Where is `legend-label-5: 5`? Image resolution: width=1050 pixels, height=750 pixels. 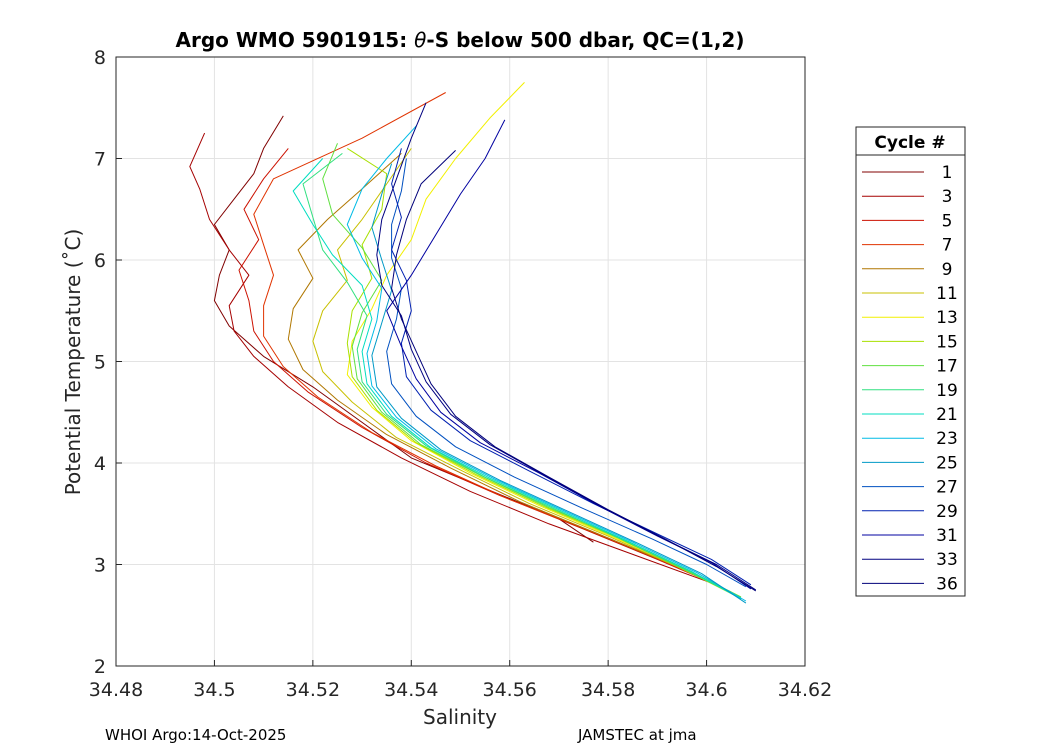 legend-label-5: 5 is located at coordinates (947, 221).